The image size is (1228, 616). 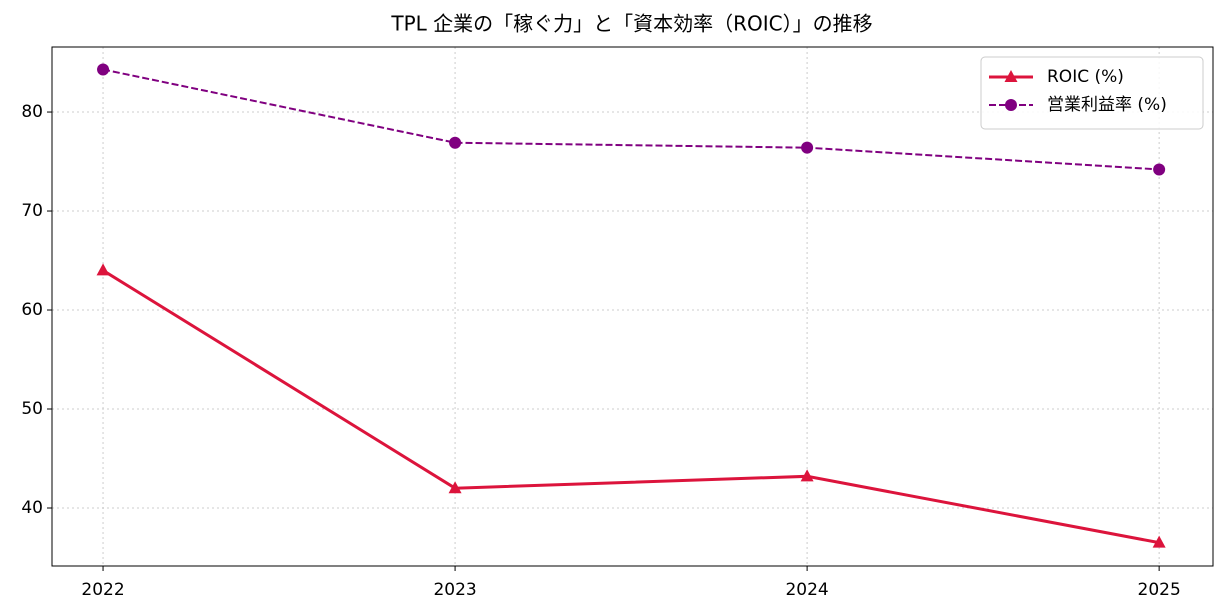 What do you see at coordinates (32, 508) in the screenshot?
I see `y-tick-label: 40` at bounding box center [32, 508].